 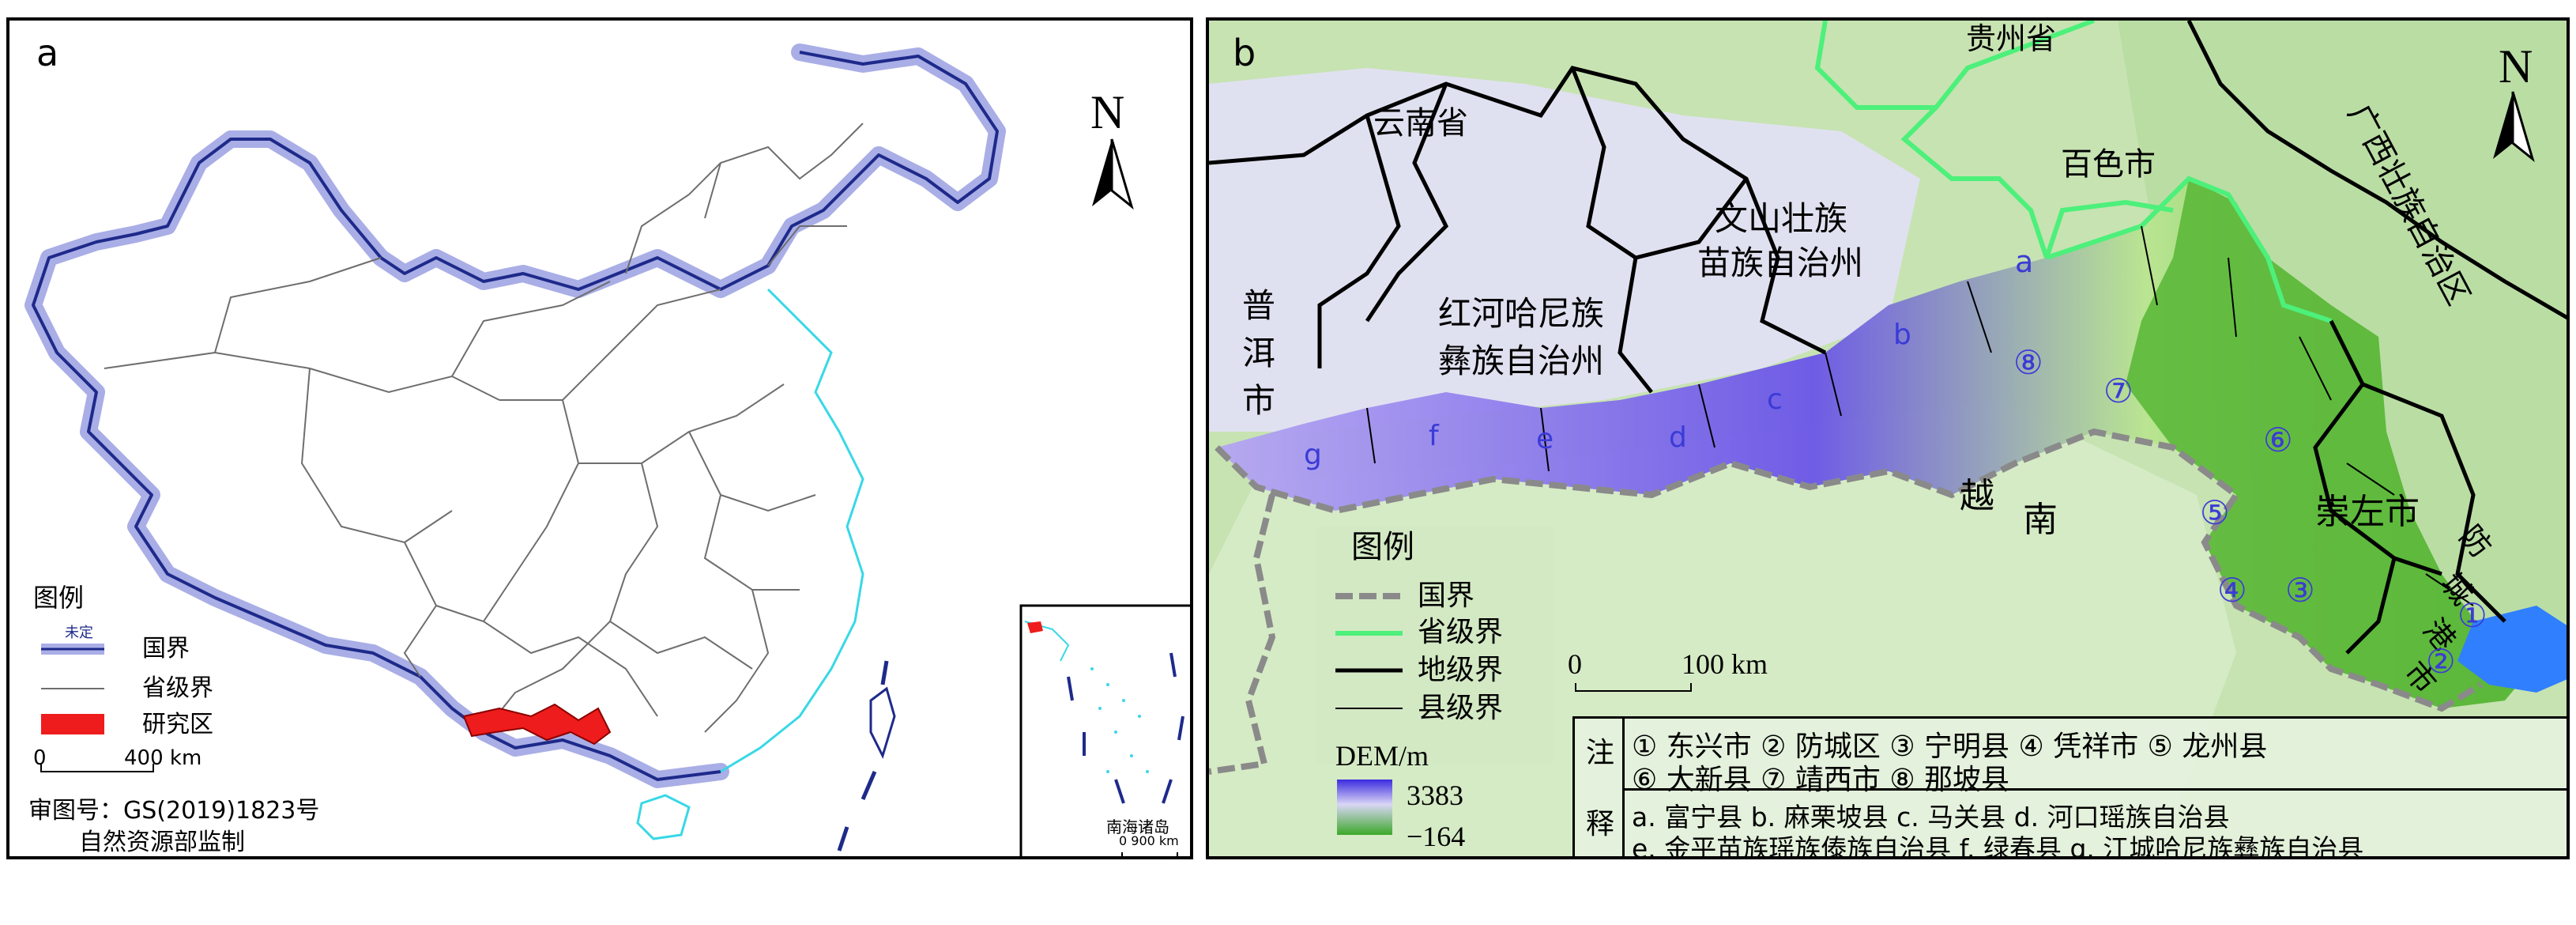 What do you see at coordinates (537, 724) in the screenshot?
I see `study-area-strip` at bounding box center [537, 724].